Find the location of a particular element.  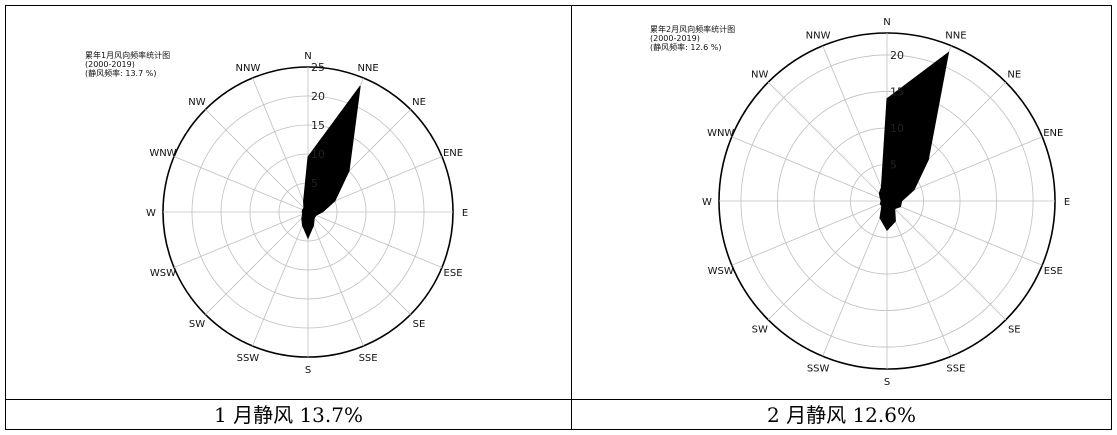

chart-title: 累年1月风向频率统计图 is located at coordinates (128, 55).